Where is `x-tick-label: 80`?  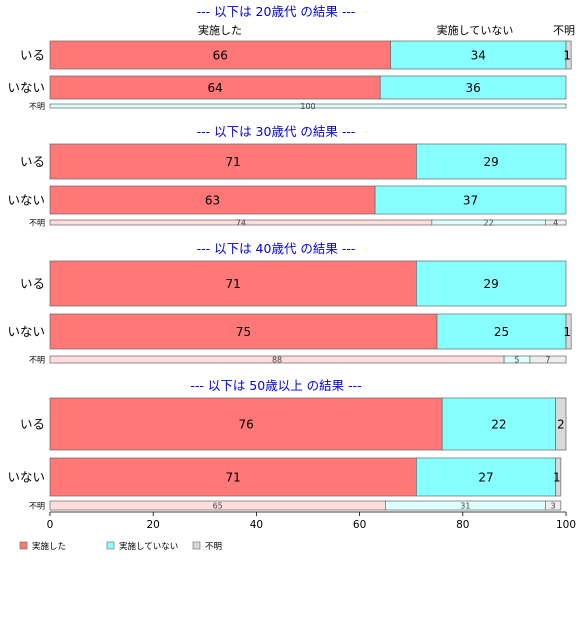 x-tick-label: 80 is located at coordinates (462, 525).